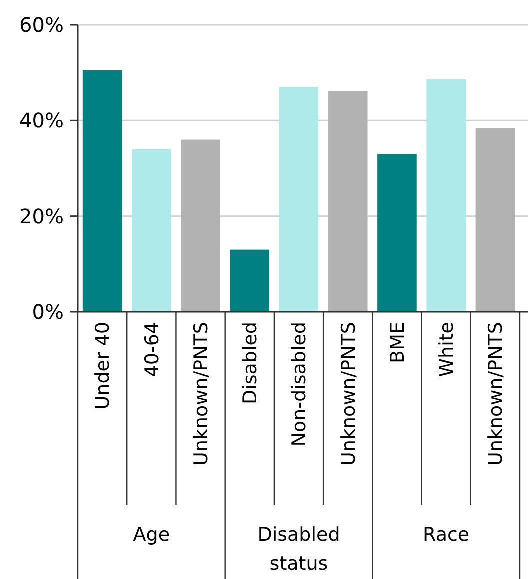 The image size is (528, 579). I want to click on text: Race, so click(446, 535).